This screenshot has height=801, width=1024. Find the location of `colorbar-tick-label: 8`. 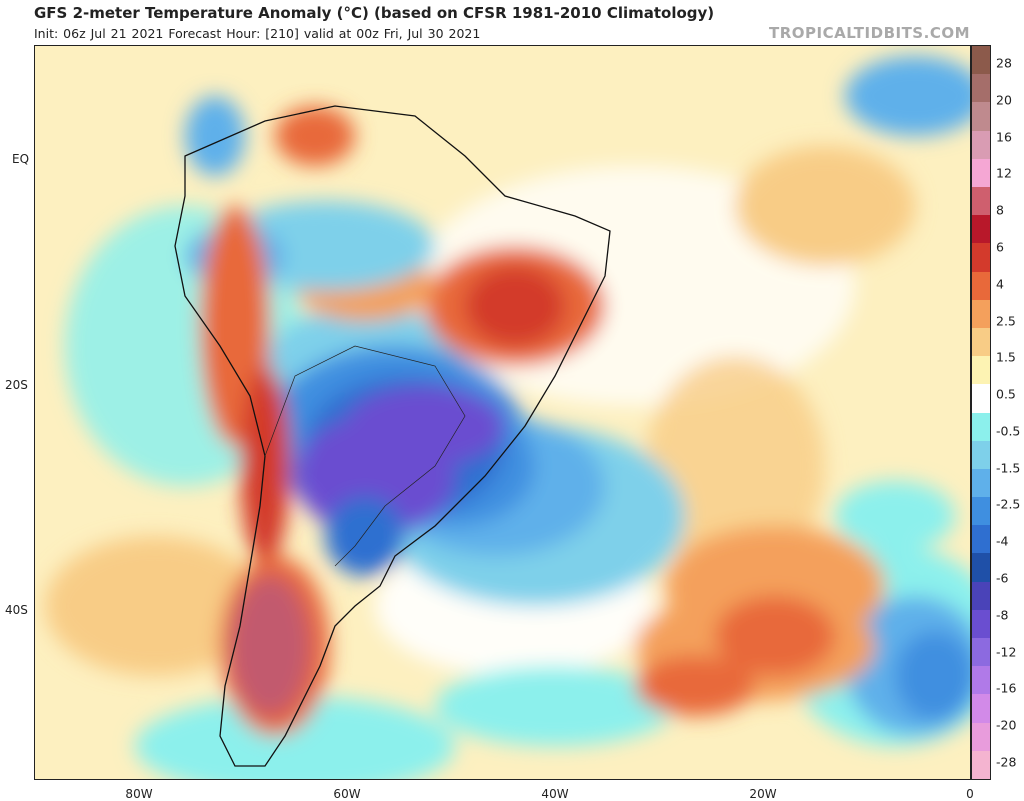

colorbar-tick-label: 8 is located at coordinates (1000, 210).